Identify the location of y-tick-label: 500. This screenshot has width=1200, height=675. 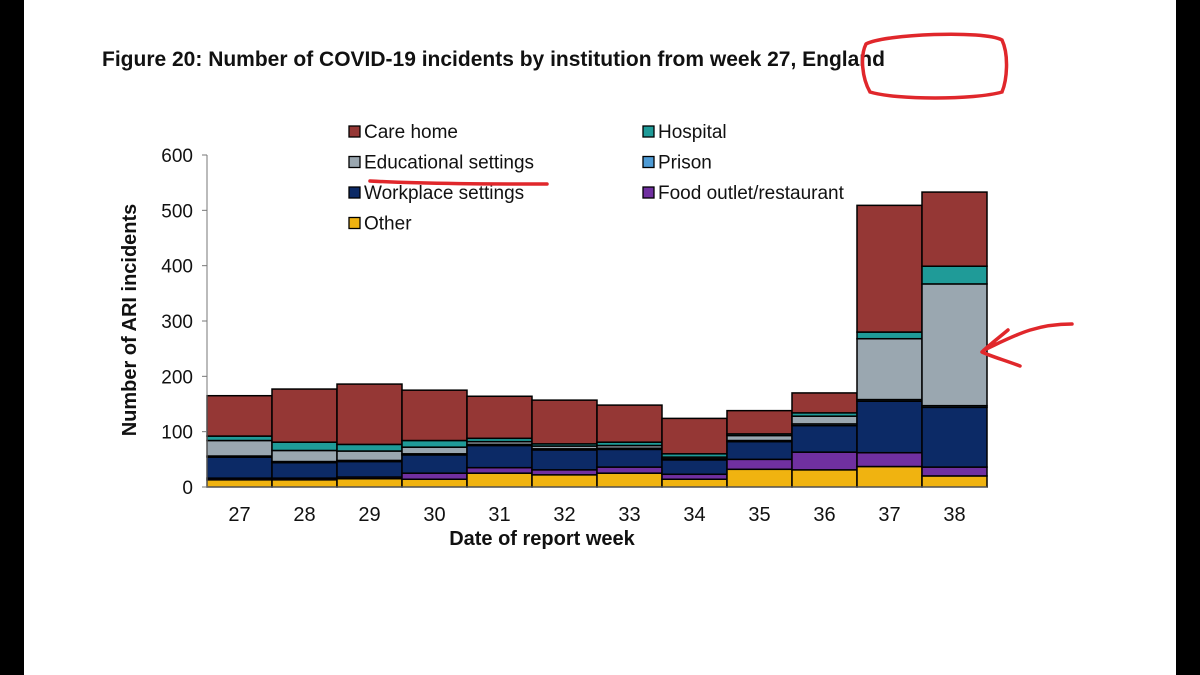
(177, 211).